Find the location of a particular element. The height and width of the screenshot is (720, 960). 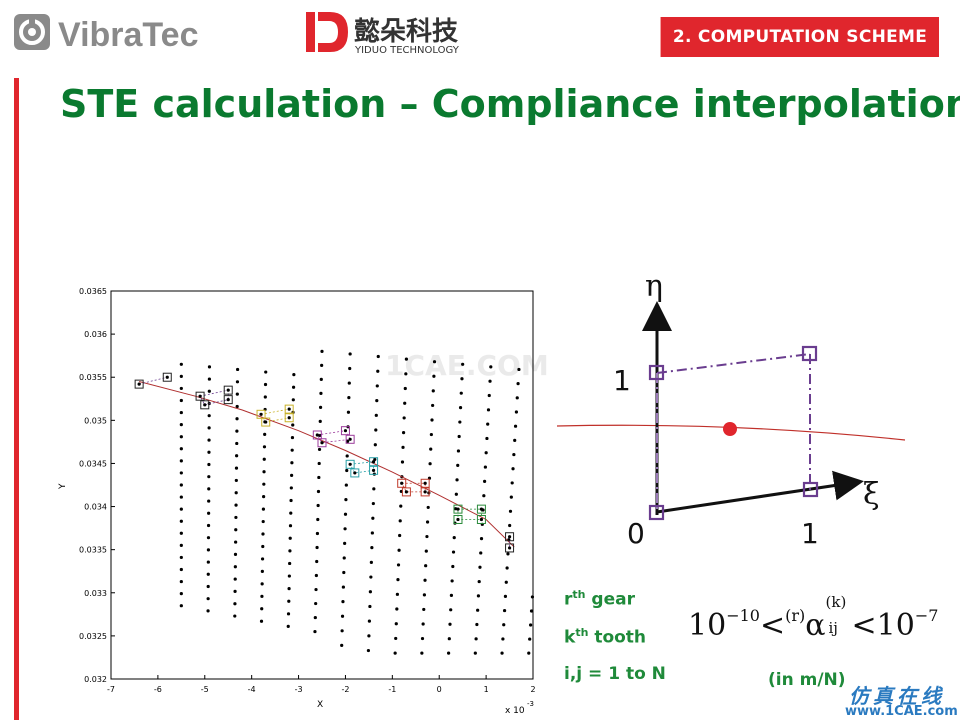

chart-watermark: 1CAE.COM is located at coordinates (467, 365).